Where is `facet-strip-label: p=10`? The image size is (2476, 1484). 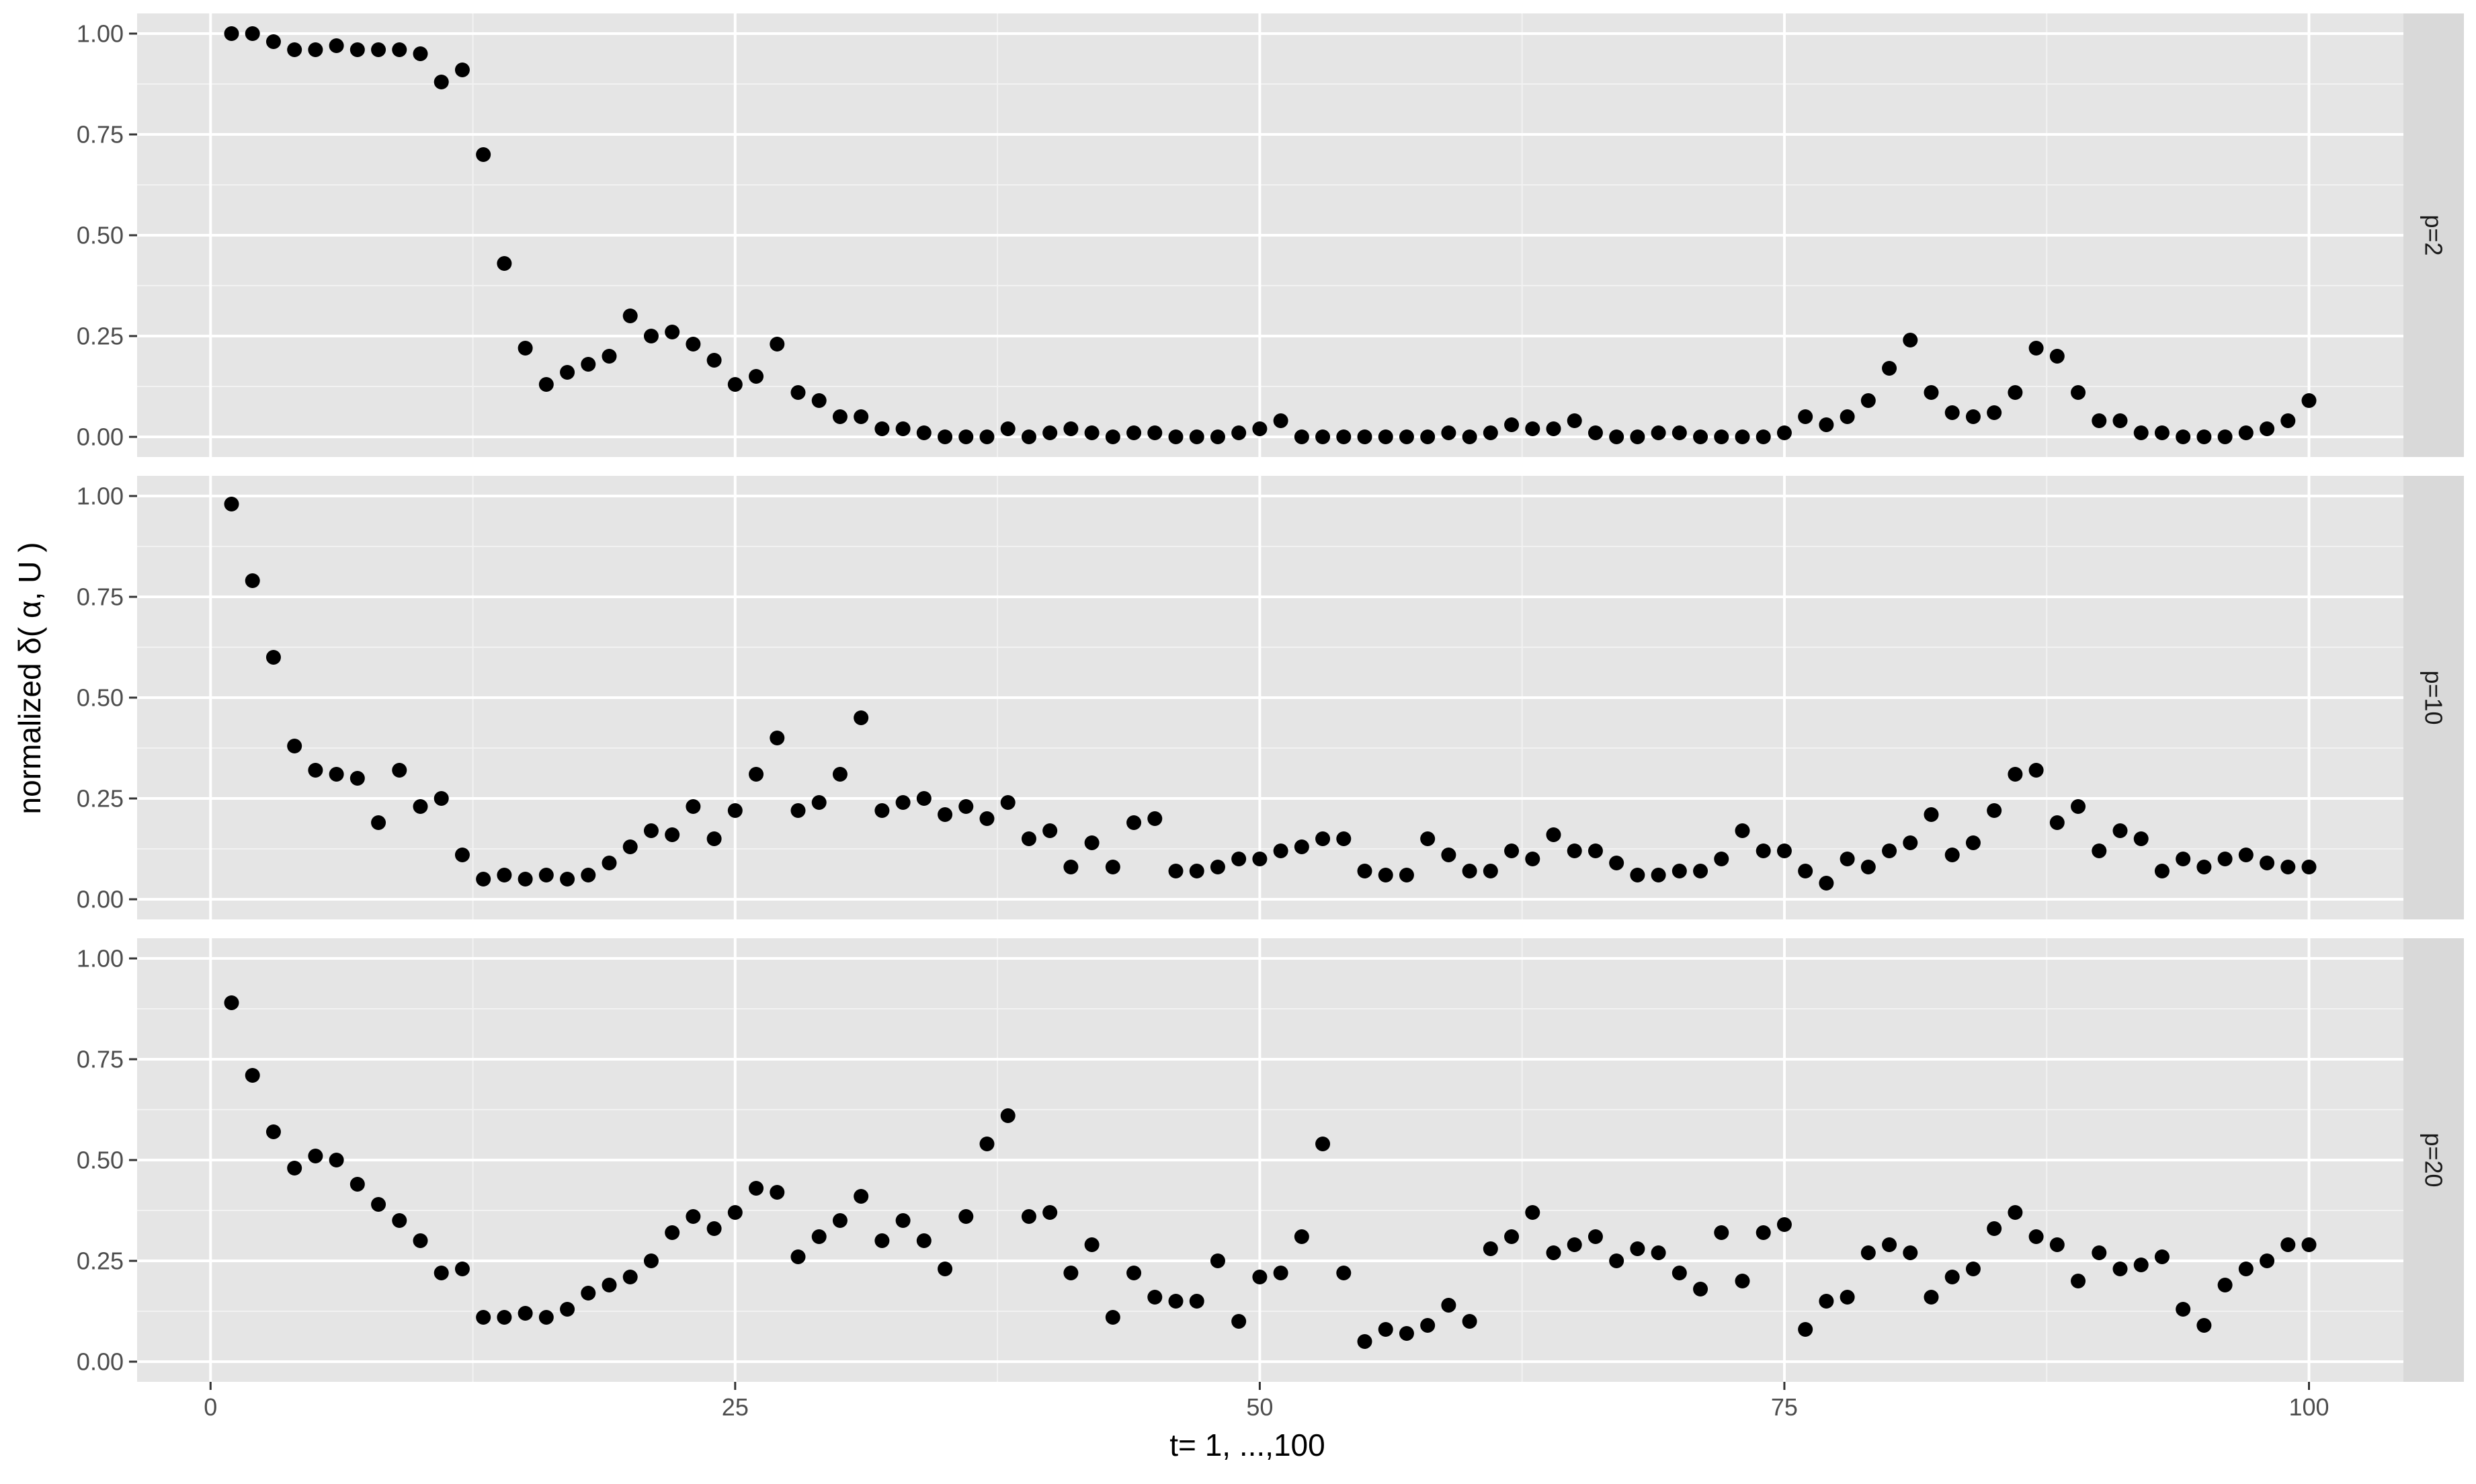 facet-strip-label: p=10 is located at coordinates (2434, 697).